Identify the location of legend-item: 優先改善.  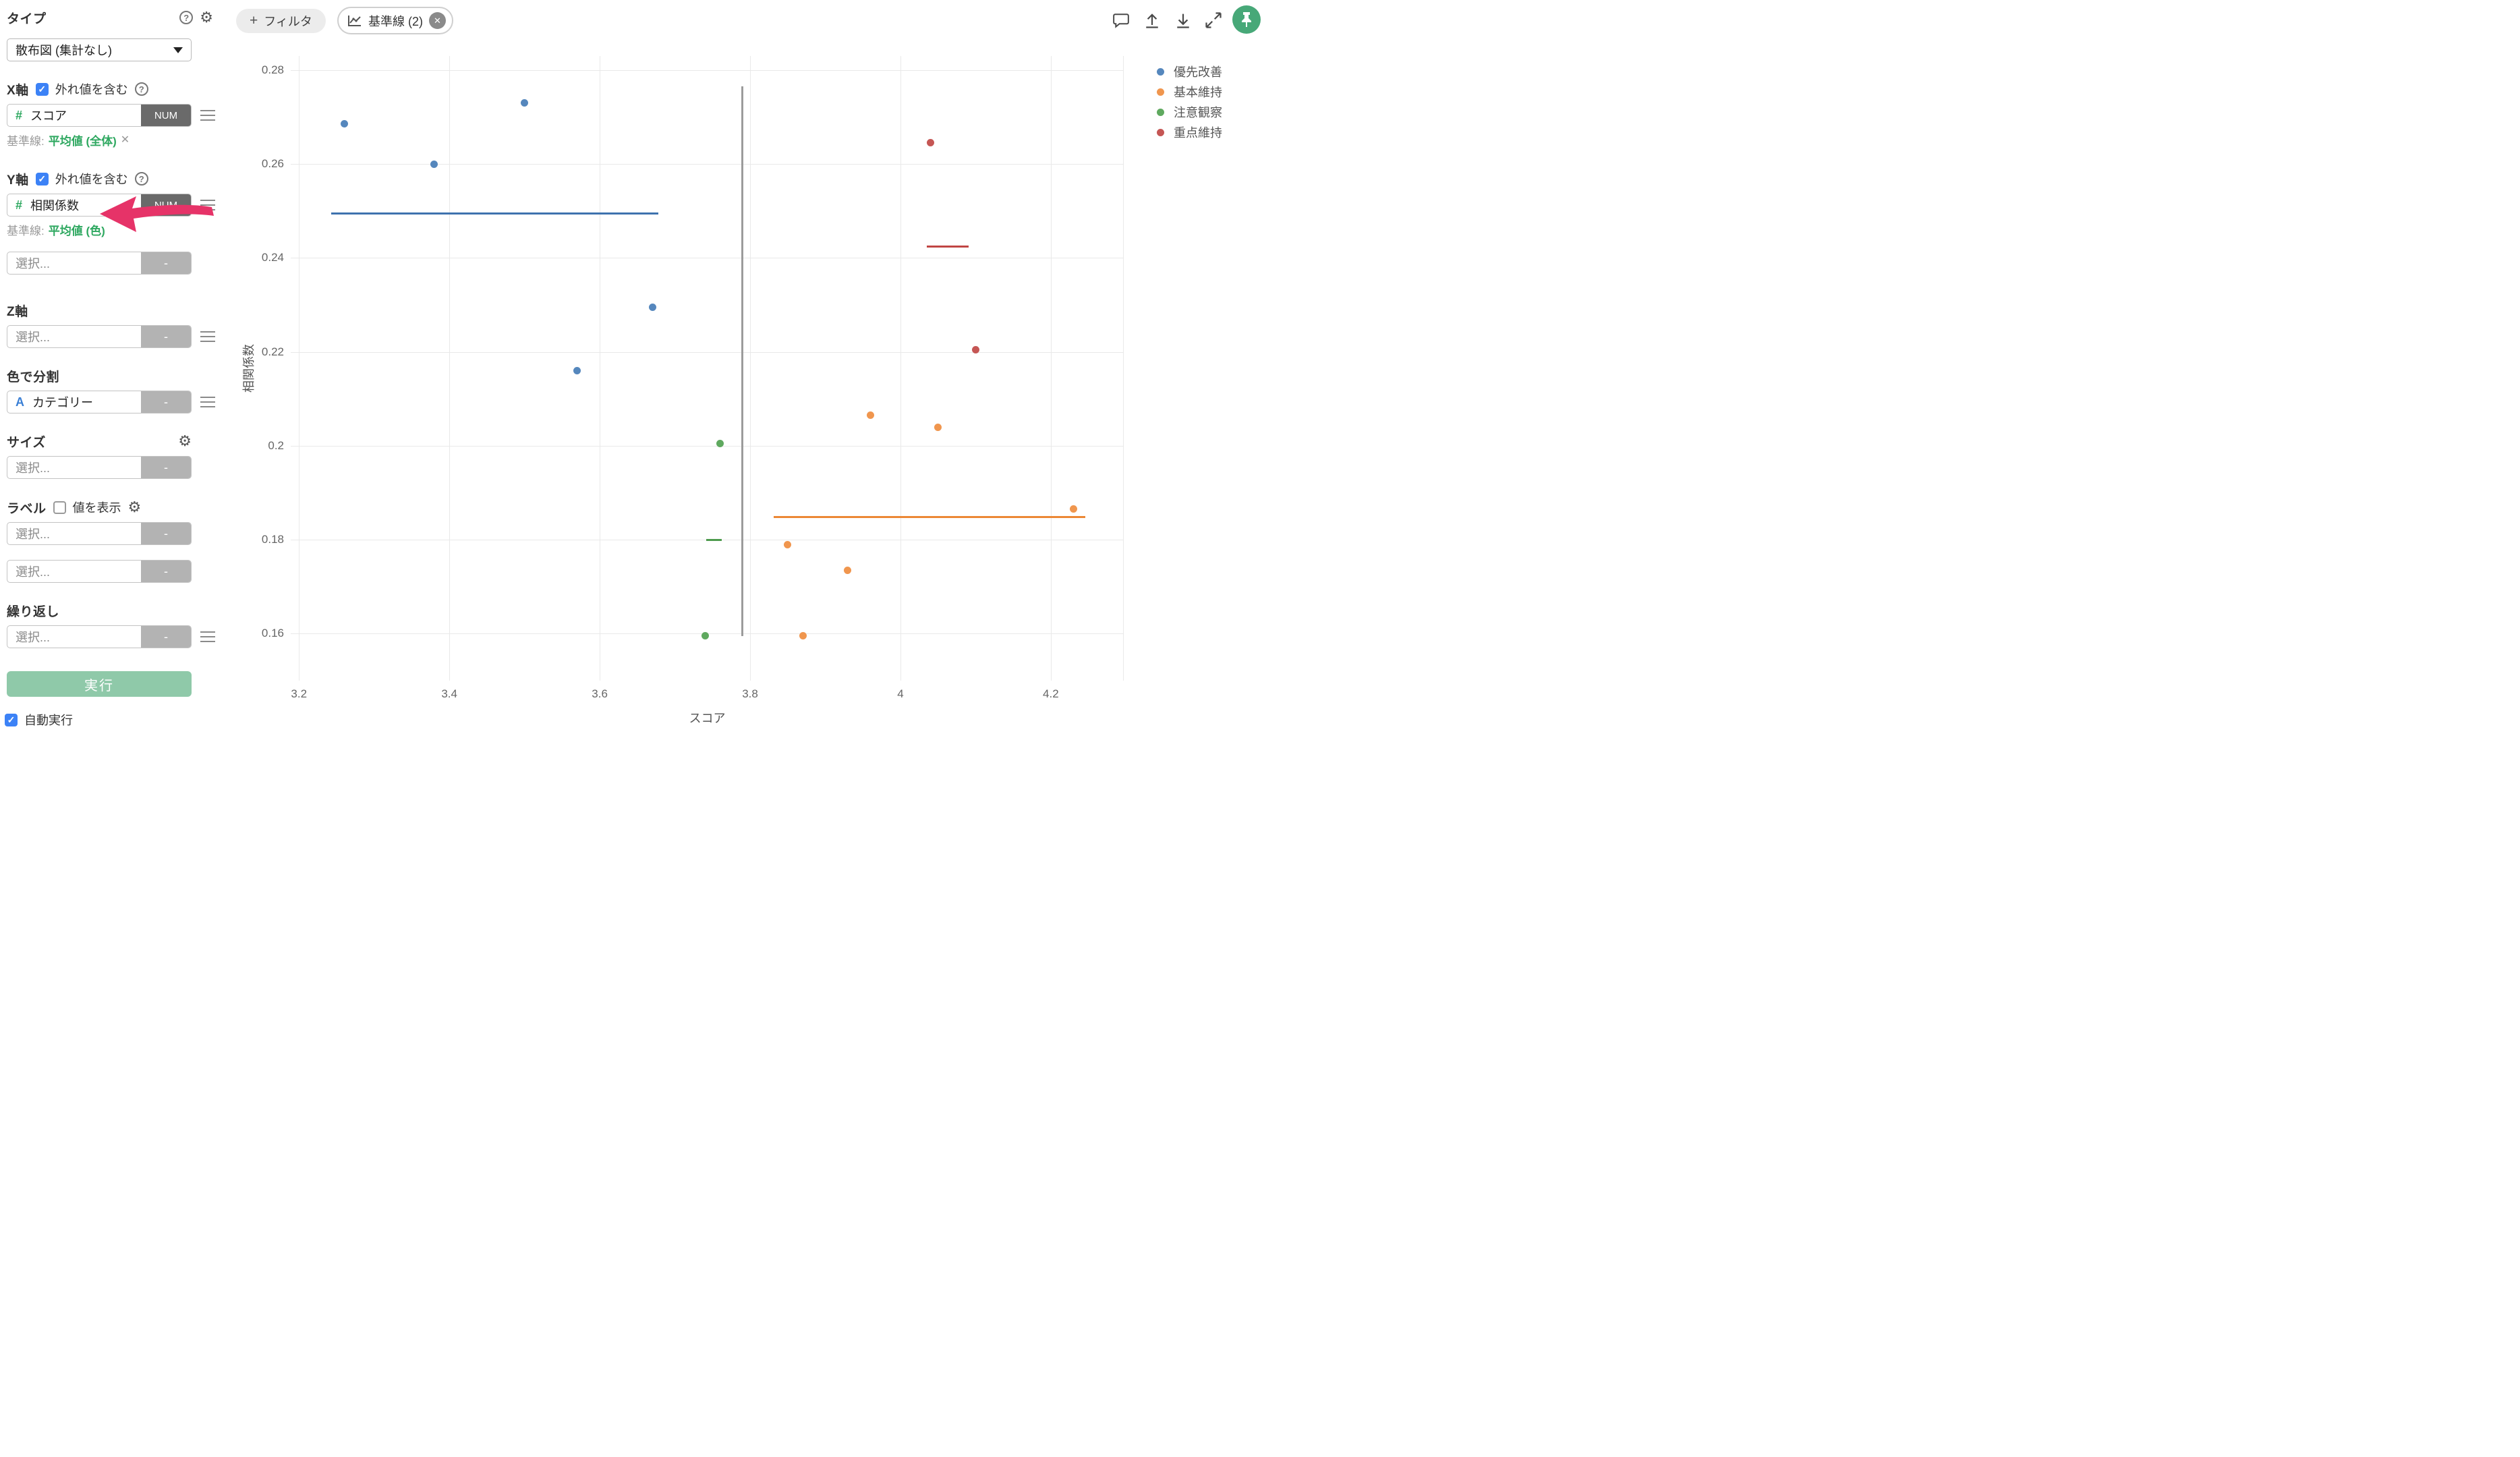
(1189, 71).